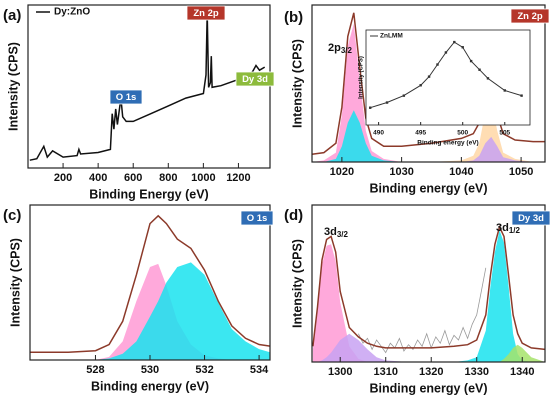  What do you see at coordinates (95, 370) in the screenshot?
I see `x-tick-label: 528` at bounding box center [95, 370].